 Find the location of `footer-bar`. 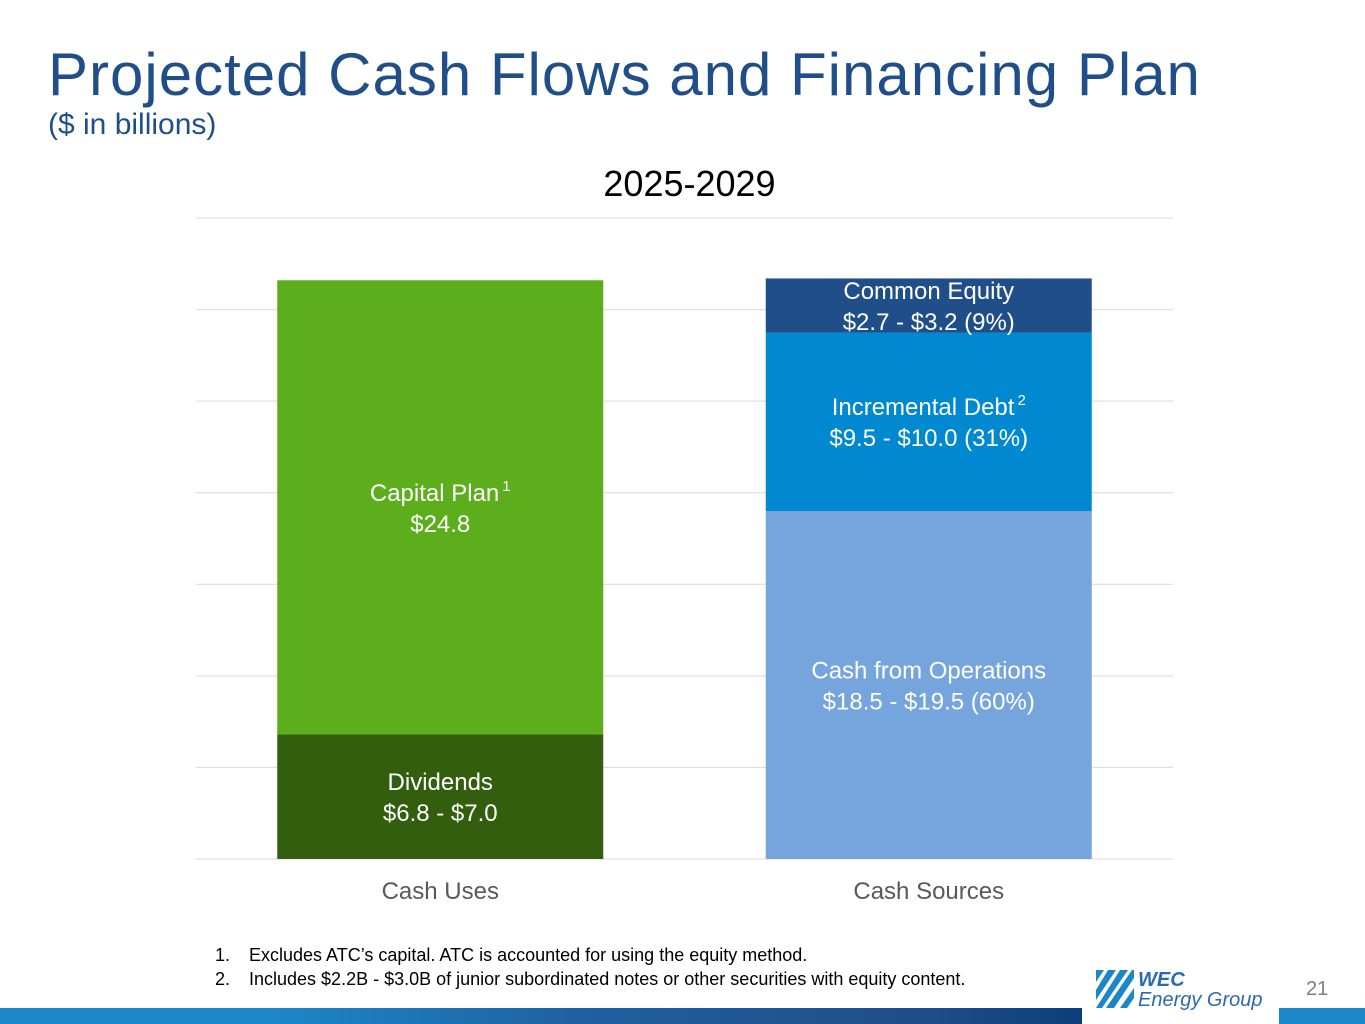

footer-bar is located at coordinates (541, 1016).